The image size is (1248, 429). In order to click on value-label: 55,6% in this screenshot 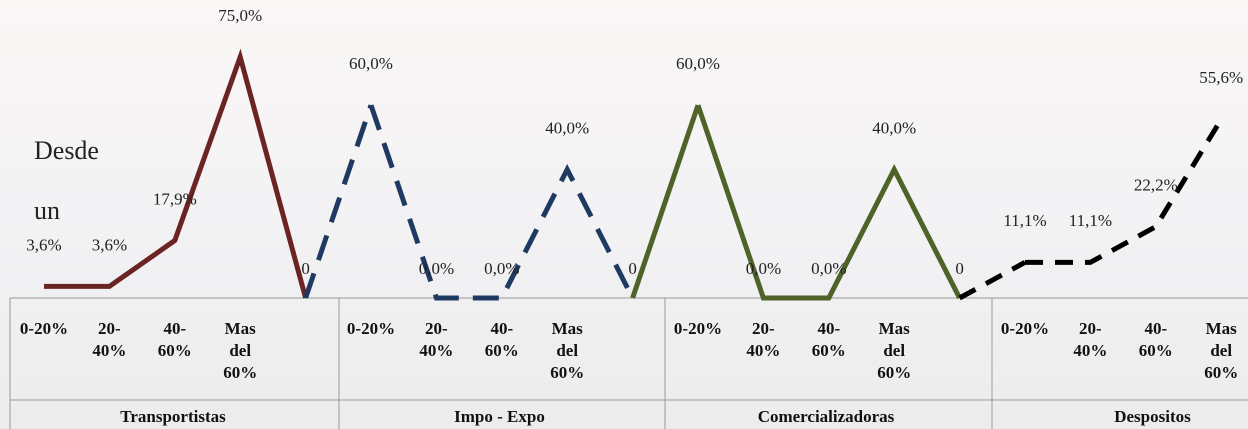, I will do `click(1221, 77)`.